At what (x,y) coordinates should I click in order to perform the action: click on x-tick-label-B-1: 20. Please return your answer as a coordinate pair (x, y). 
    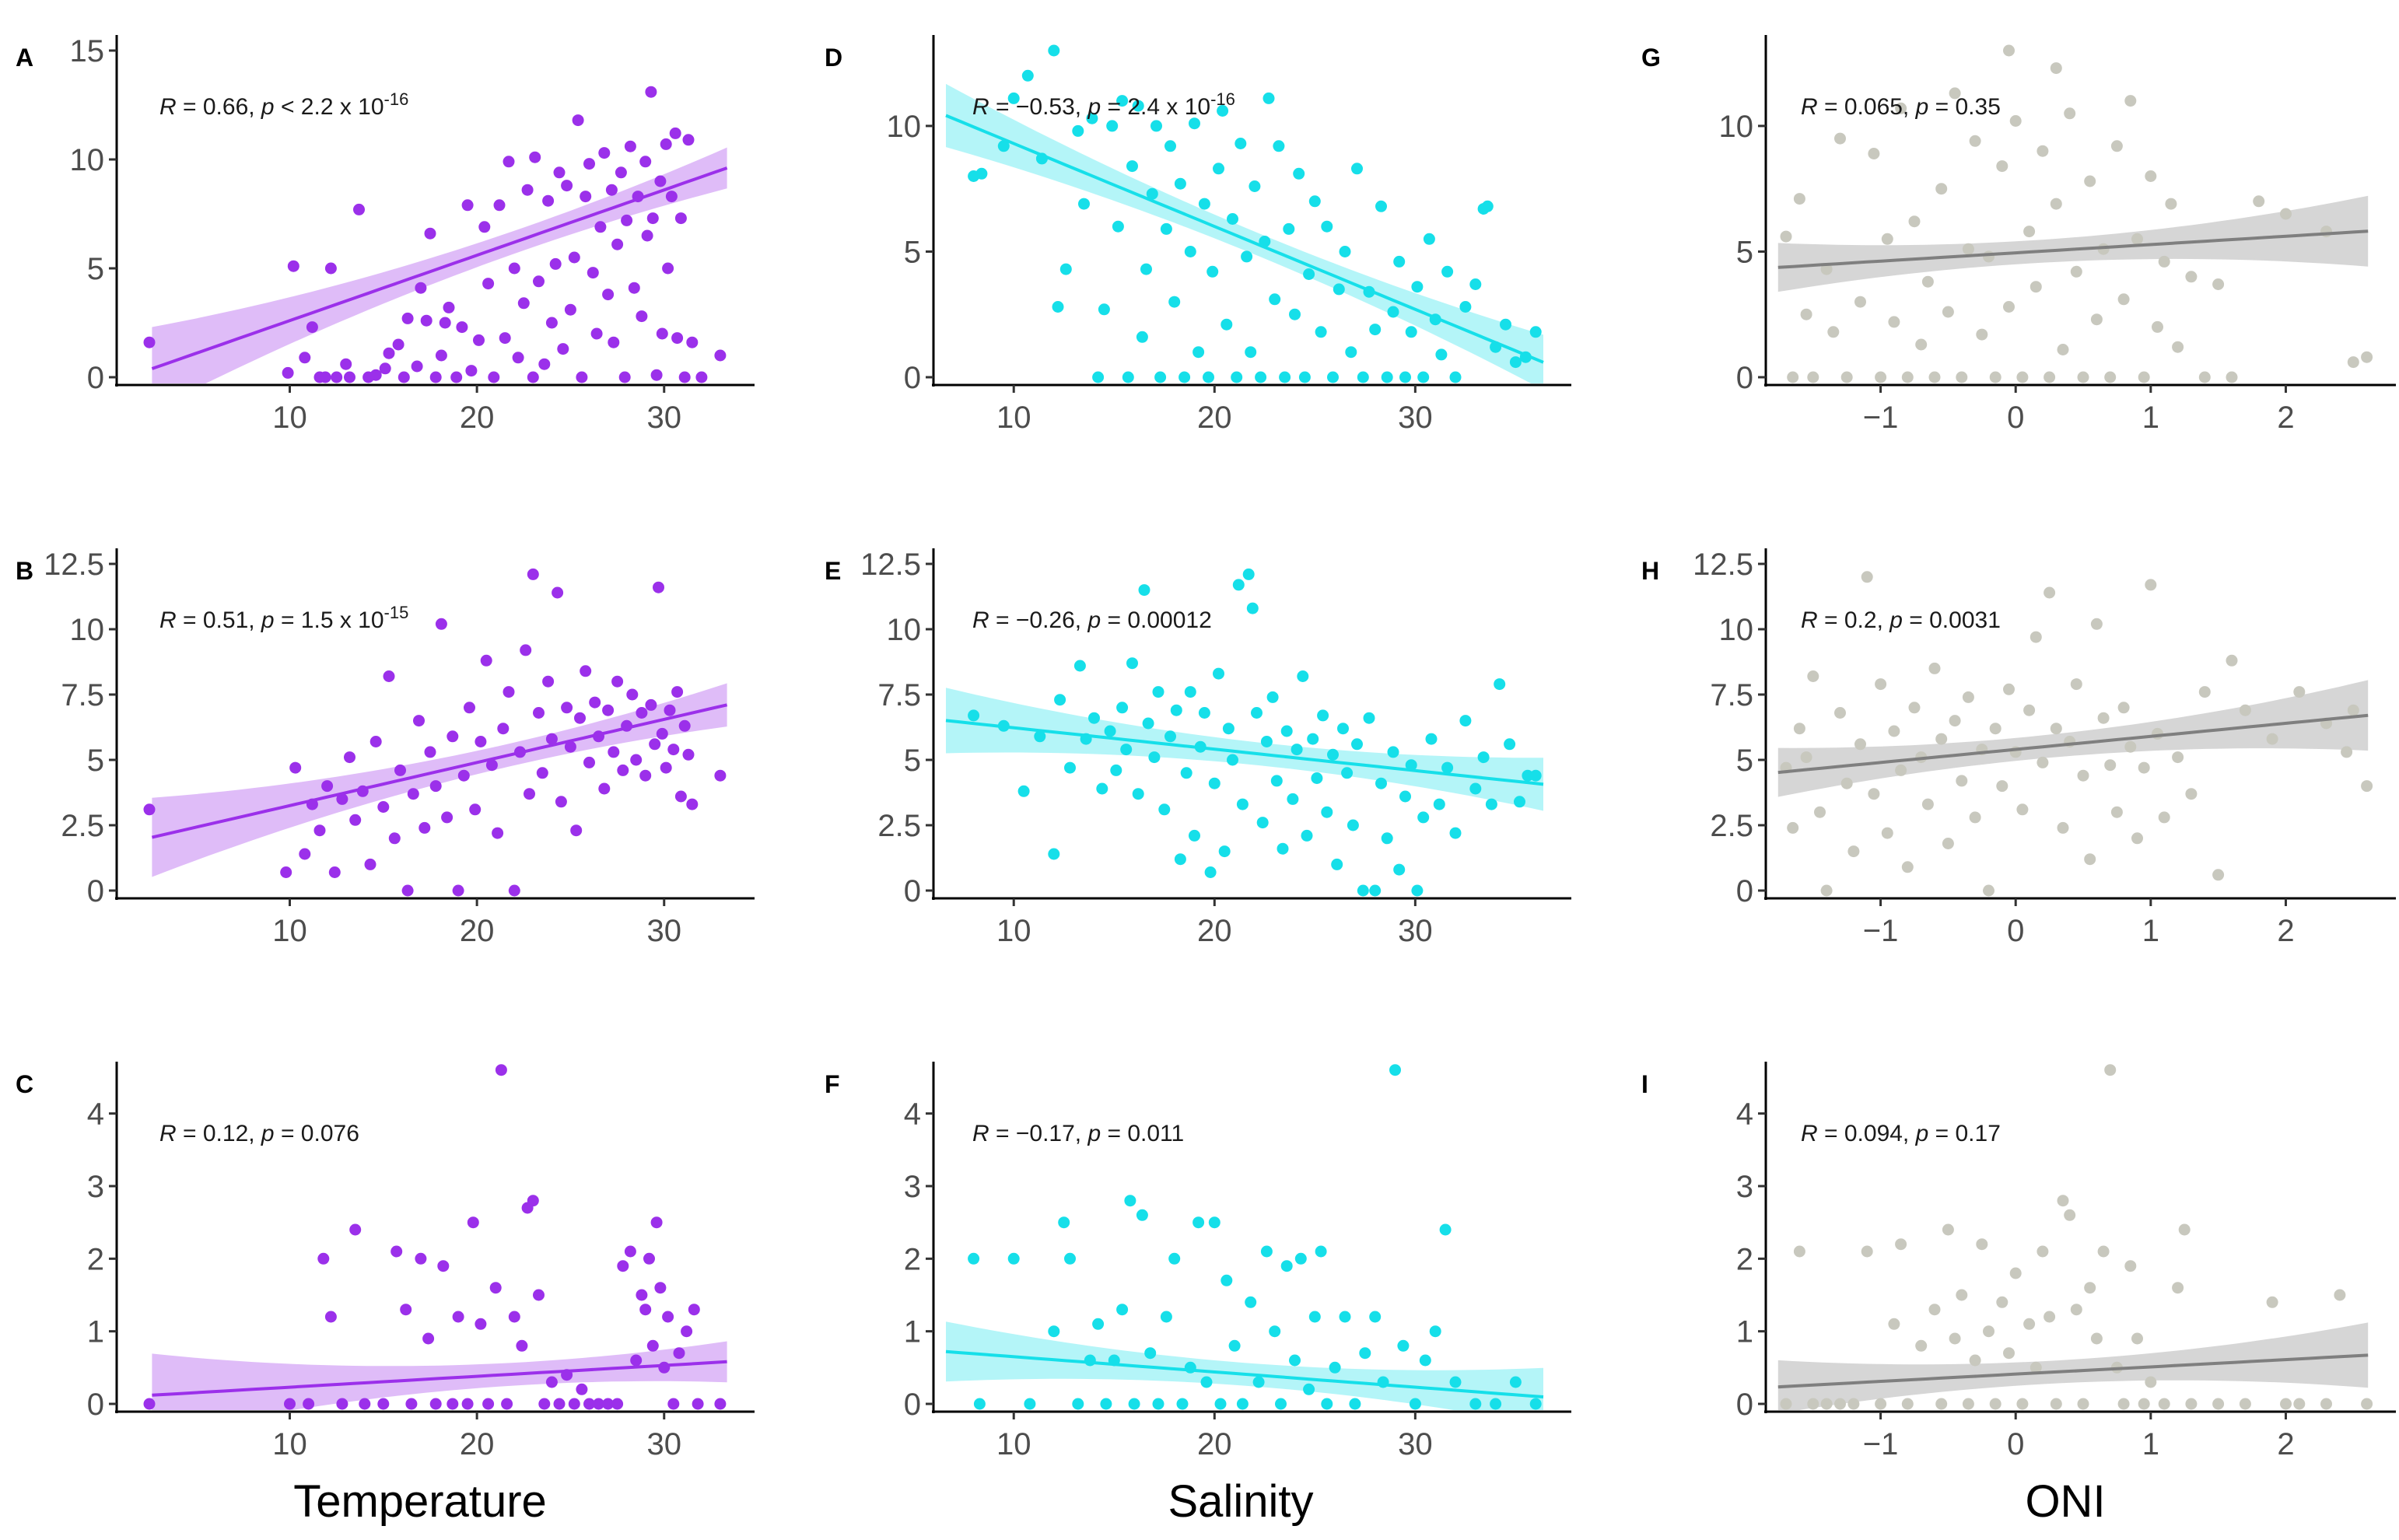
    Looking at the image, I should click on (477, 931).